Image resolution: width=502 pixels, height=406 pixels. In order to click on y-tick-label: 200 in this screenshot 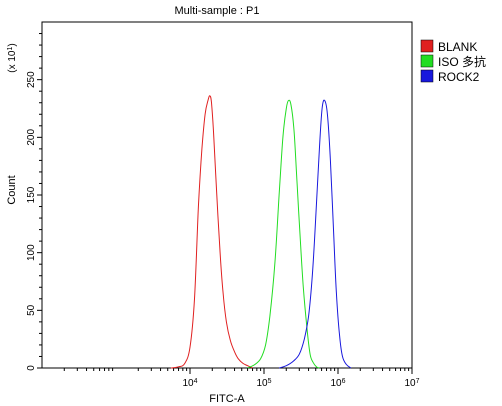, I will do `click(31, 137)`.